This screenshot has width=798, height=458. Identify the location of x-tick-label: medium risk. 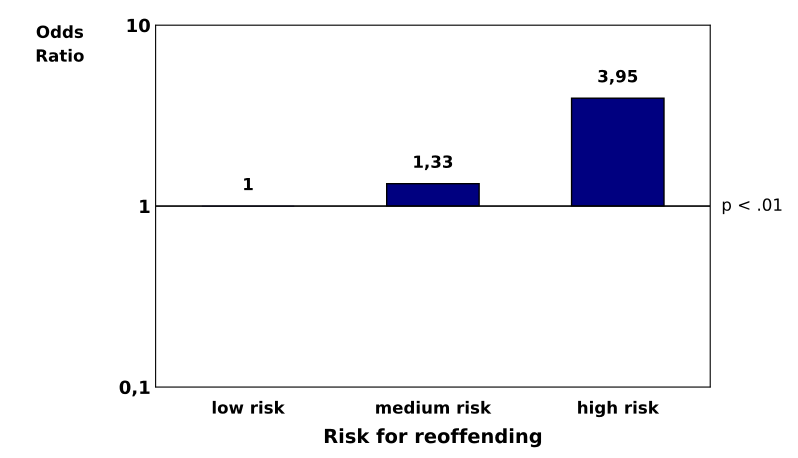
(434, 407).